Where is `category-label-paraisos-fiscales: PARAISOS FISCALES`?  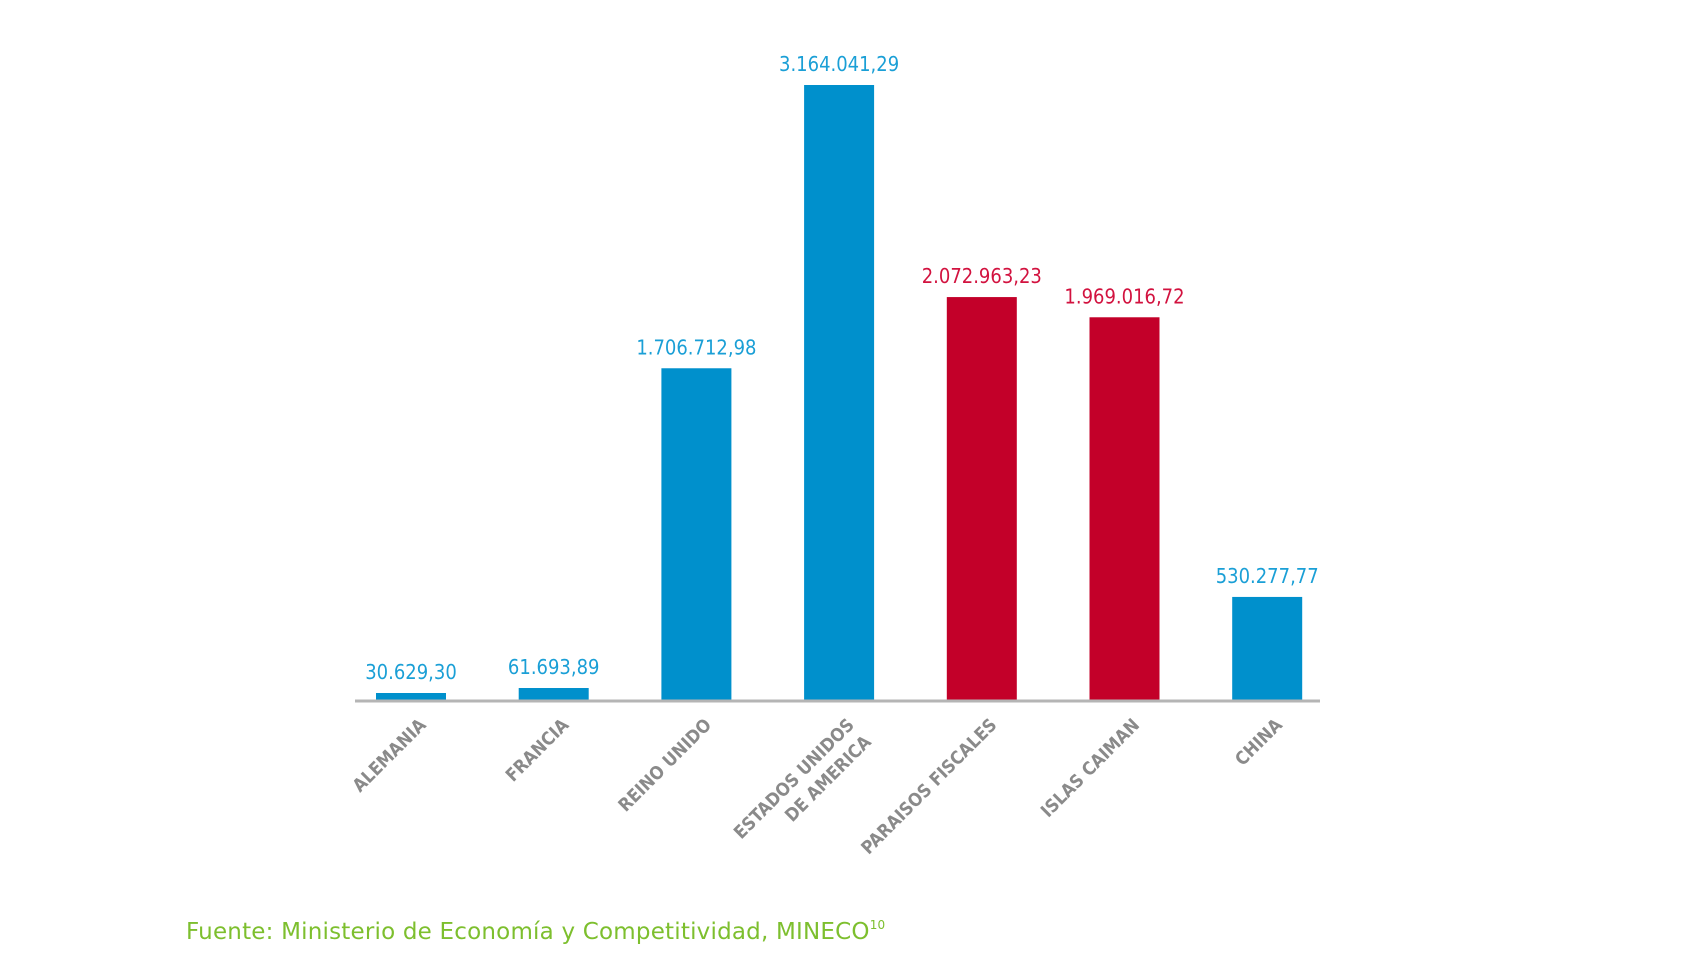 category-label-paraisos-fiscales: PARAISOS FISCALES is located at coordinates (929, 787).